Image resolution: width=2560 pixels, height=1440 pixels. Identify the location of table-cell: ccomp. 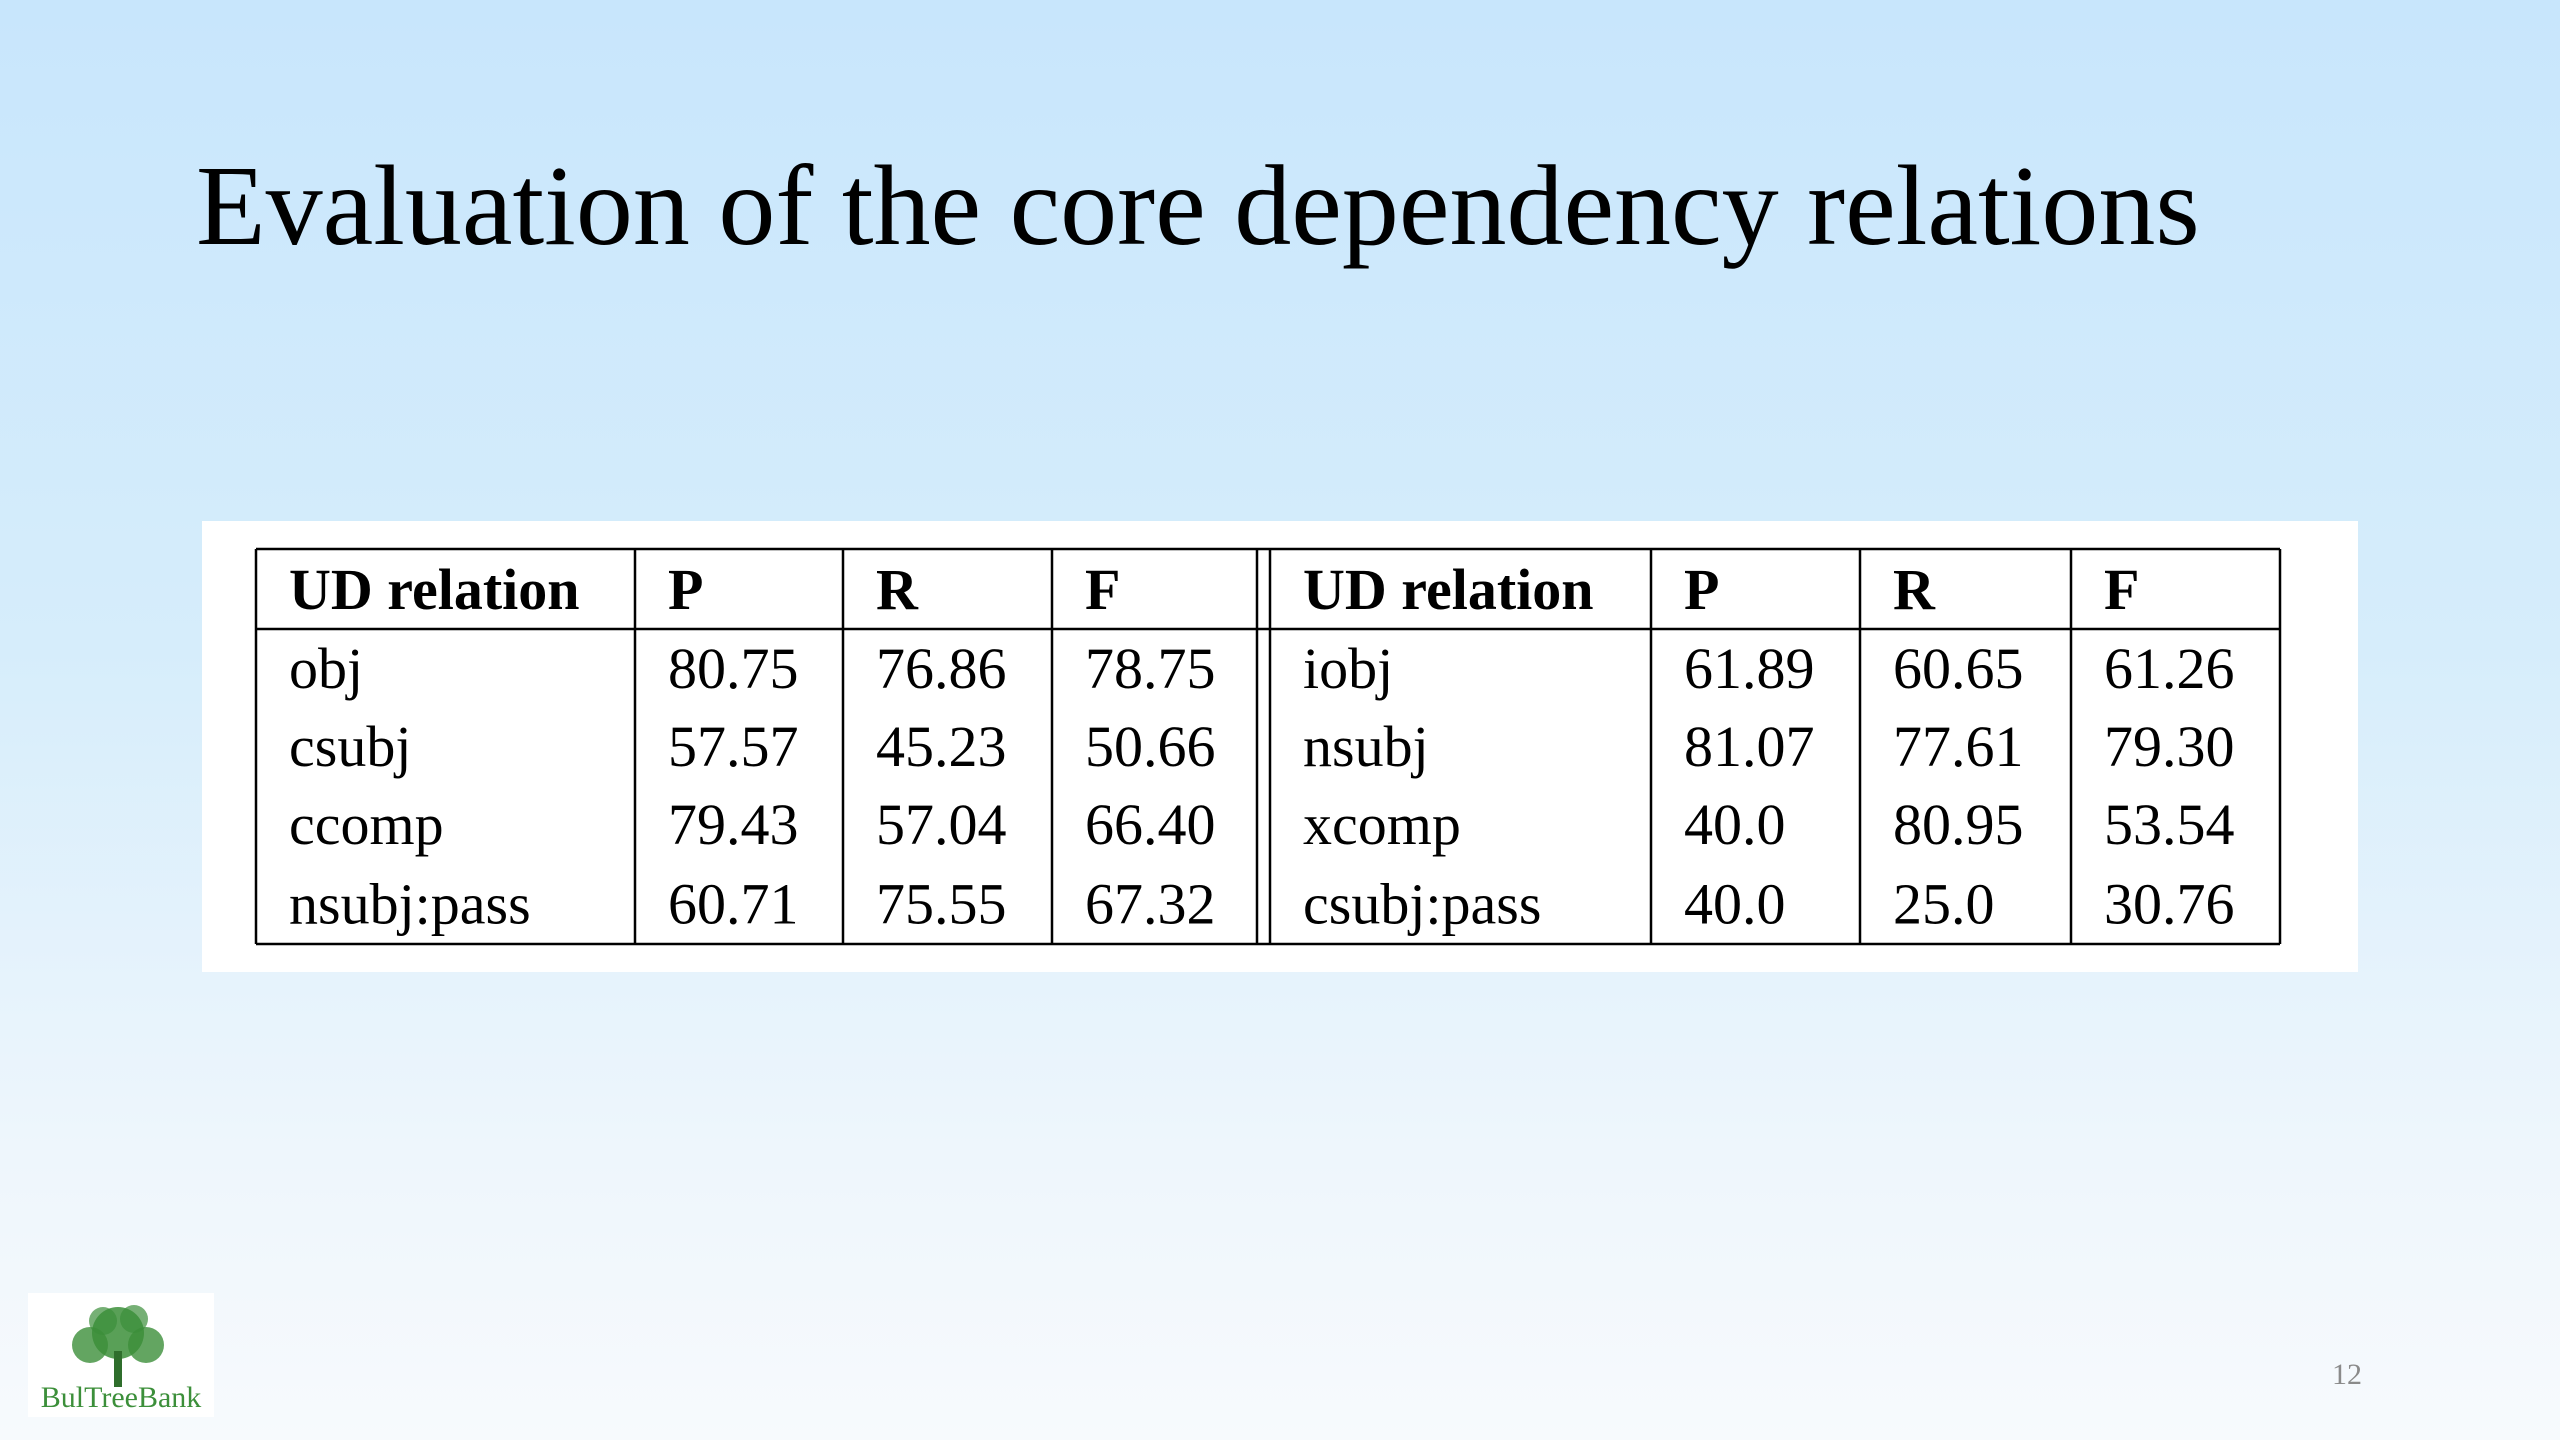
(366, 824).